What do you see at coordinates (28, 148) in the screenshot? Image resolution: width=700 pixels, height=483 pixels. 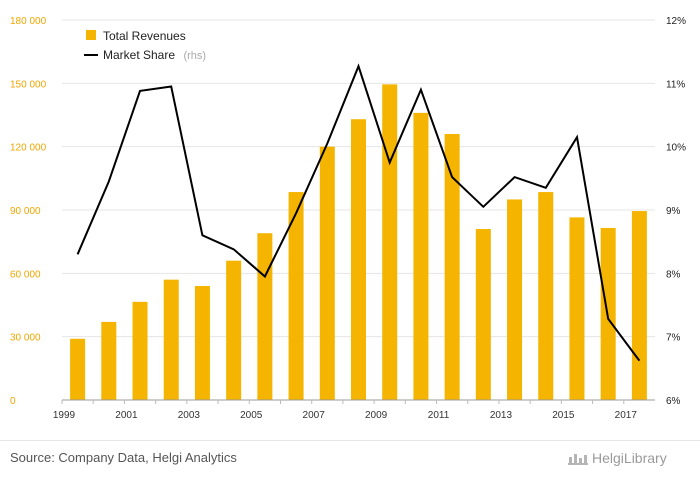 I see `y-left-tick-label: 120 000` at bounding box center [28, 148].